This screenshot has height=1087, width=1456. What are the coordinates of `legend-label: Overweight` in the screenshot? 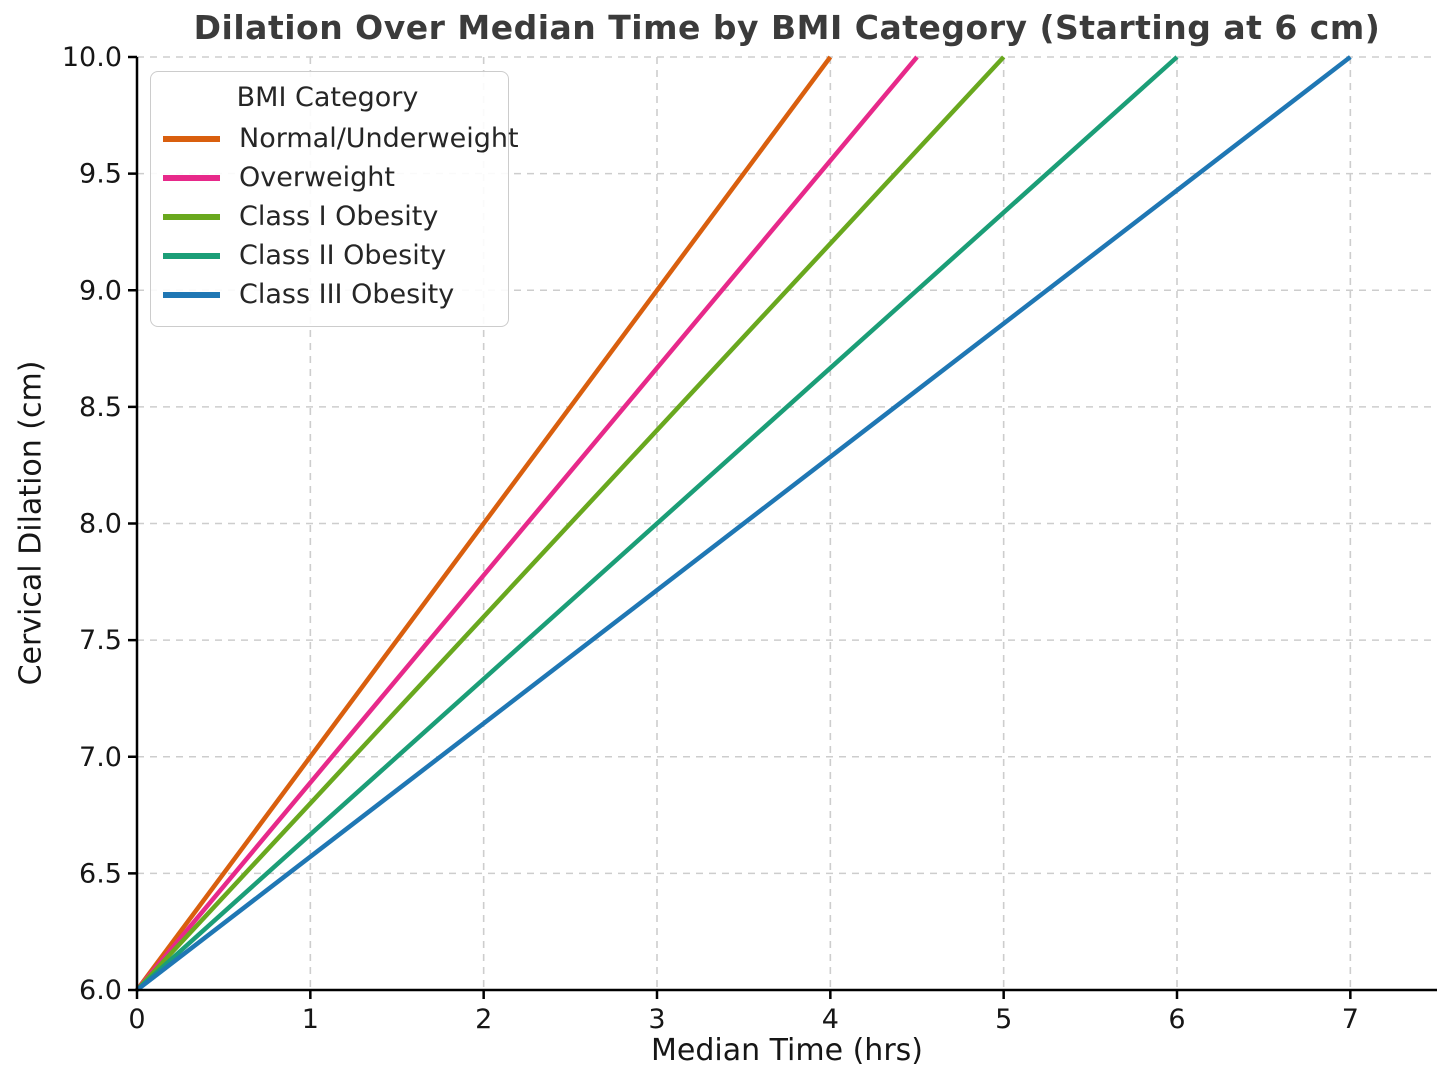 It's located at (317, 177).